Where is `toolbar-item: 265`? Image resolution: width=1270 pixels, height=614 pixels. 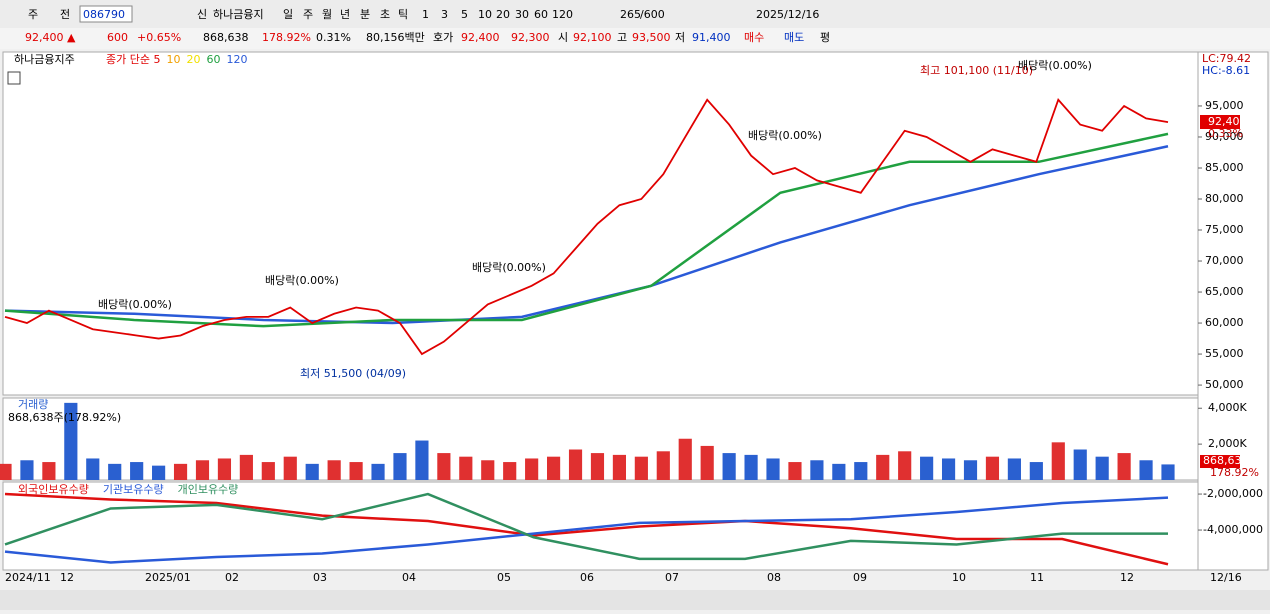
toolbar-item: 265 is located at coordinates (630, 14).